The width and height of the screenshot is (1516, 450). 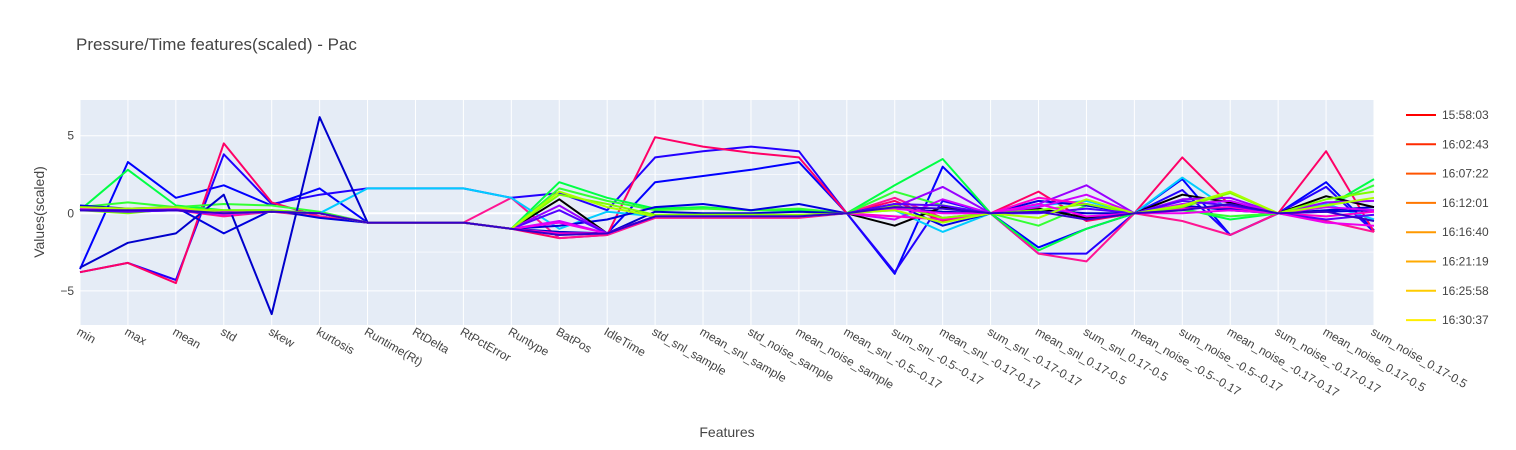 What do you see at coordinates (726, 432) in the screenshot?
I see `x-axis-title: Features` at bounding box center [726, 432].